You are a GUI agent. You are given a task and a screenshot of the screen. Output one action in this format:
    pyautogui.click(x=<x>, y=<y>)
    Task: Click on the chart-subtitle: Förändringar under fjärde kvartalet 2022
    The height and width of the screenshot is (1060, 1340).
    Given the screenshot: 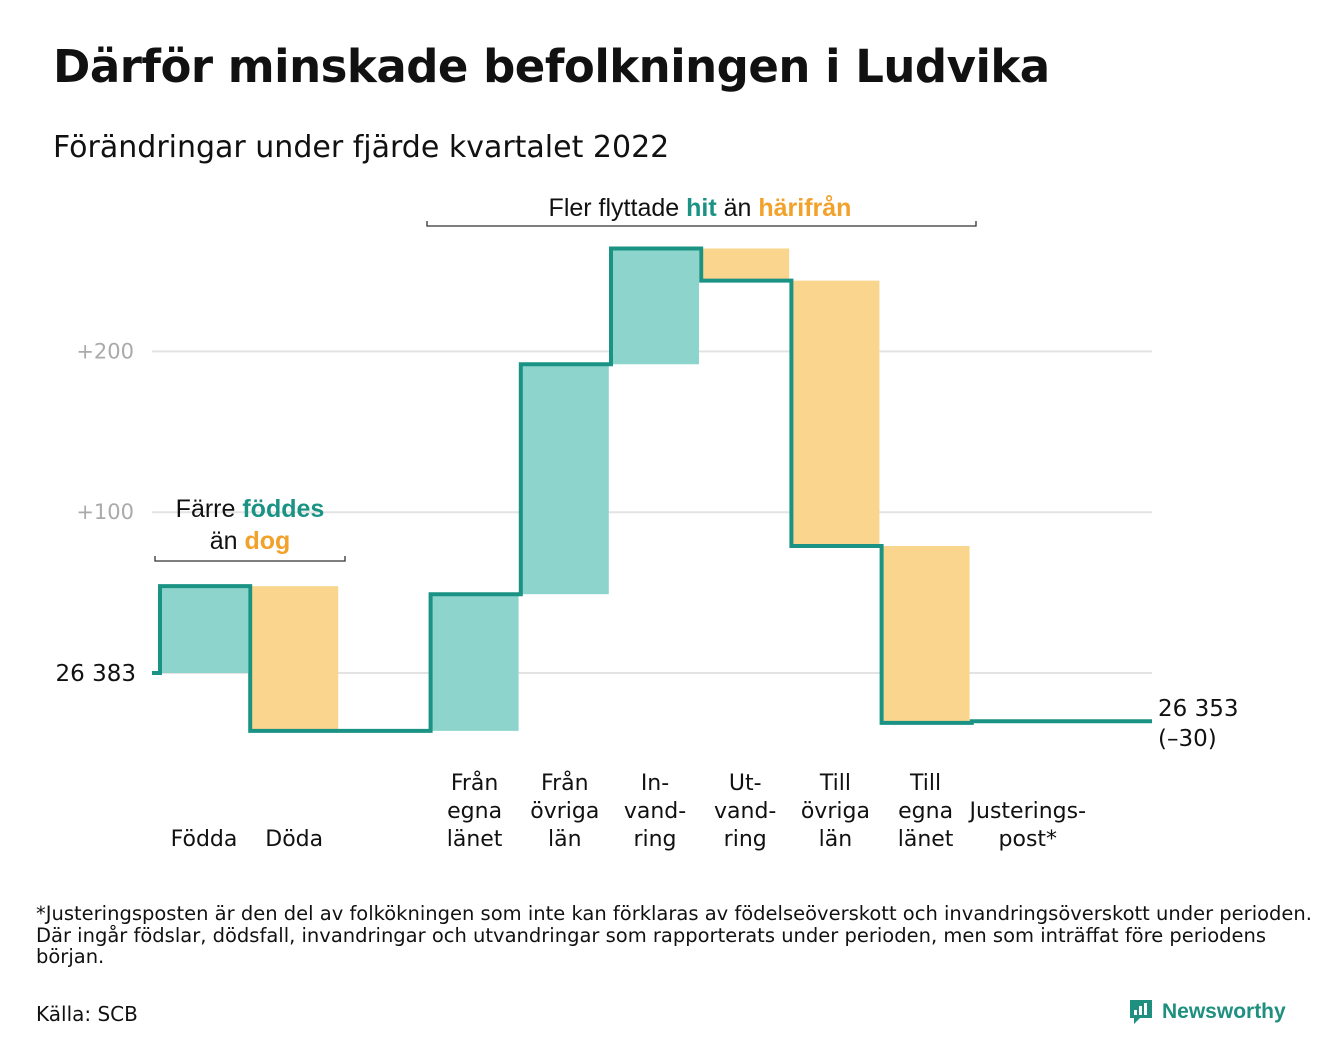 What is the action you would take?
    pyautogui.click(x=361, y=147)
    